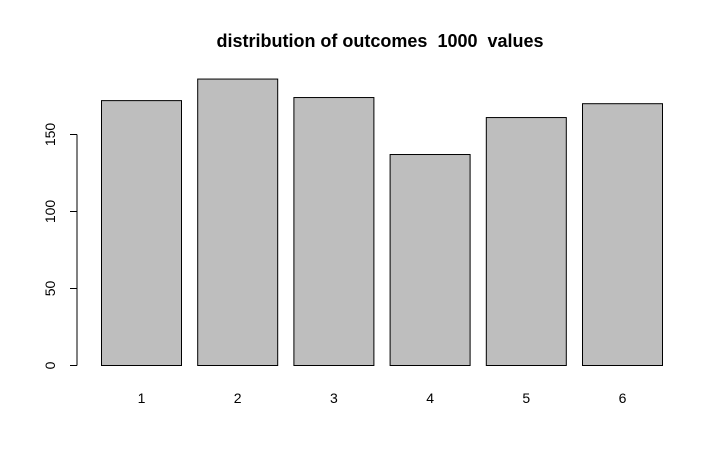 The width and height of the screenshot is (725, 466). What do you see at coordinates (526, 398) in the screenshot?
I see `x-tick-label: 5` at bounding box center [526, 398].